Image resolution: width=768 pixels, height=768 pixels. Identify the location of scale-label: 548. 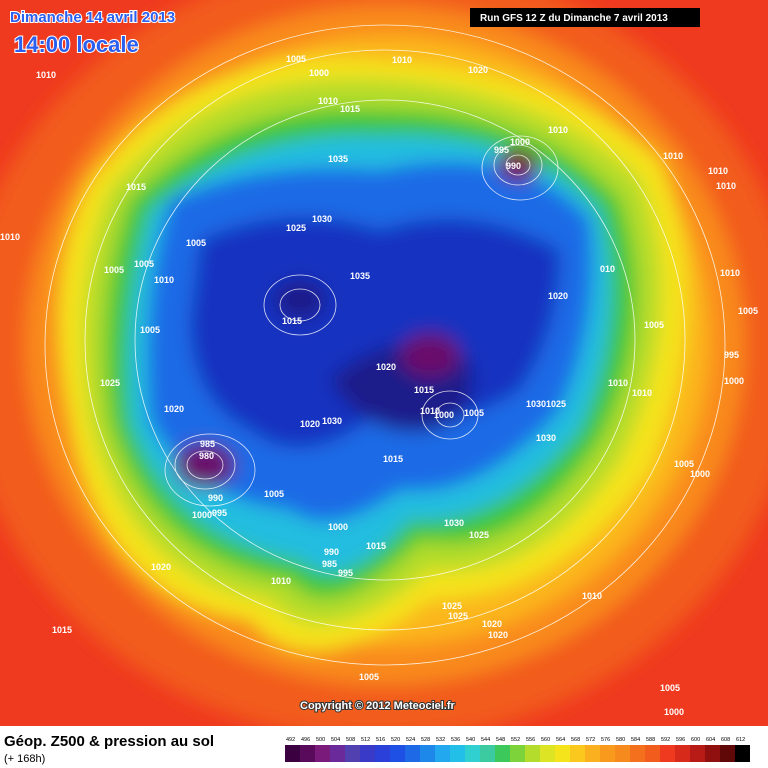
(500, 740).